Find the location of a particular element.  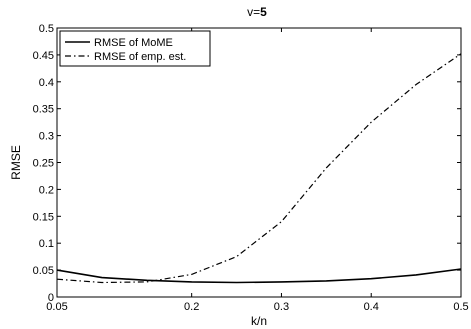

x-tick-label: 0.05 is located at coordinates (56, 307).